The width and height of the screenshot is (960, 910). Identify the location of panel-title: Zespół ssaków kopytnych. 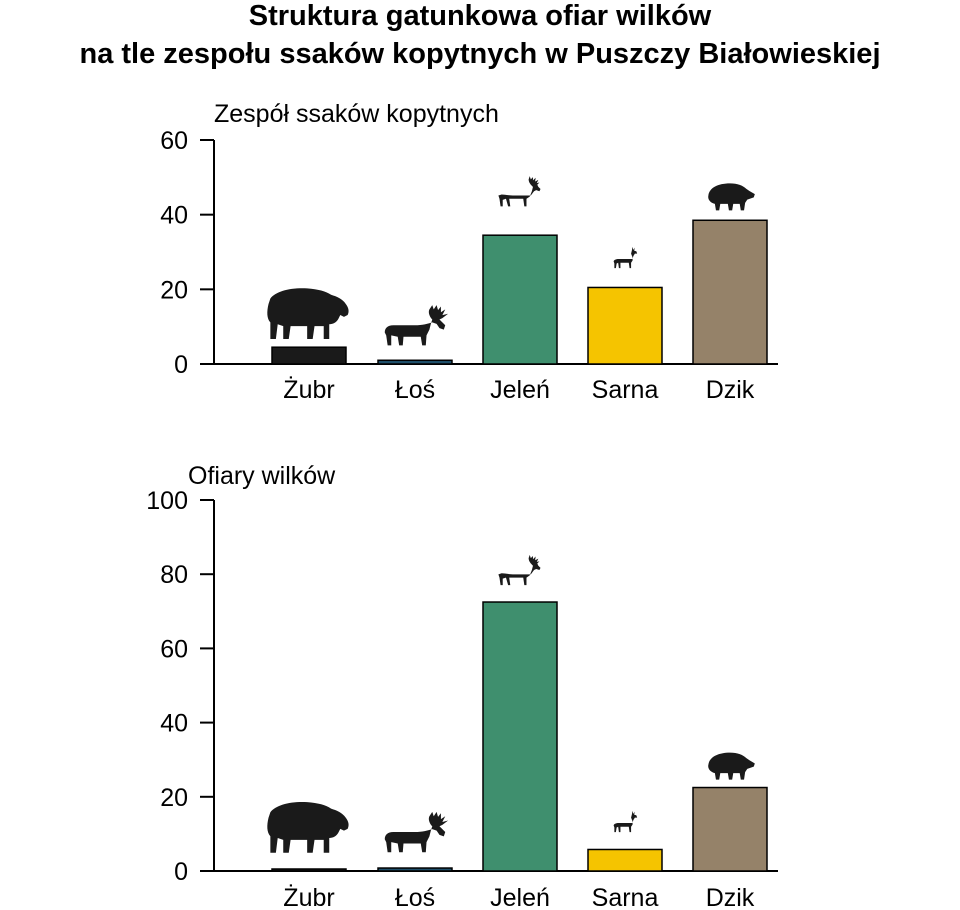
(356, 114).